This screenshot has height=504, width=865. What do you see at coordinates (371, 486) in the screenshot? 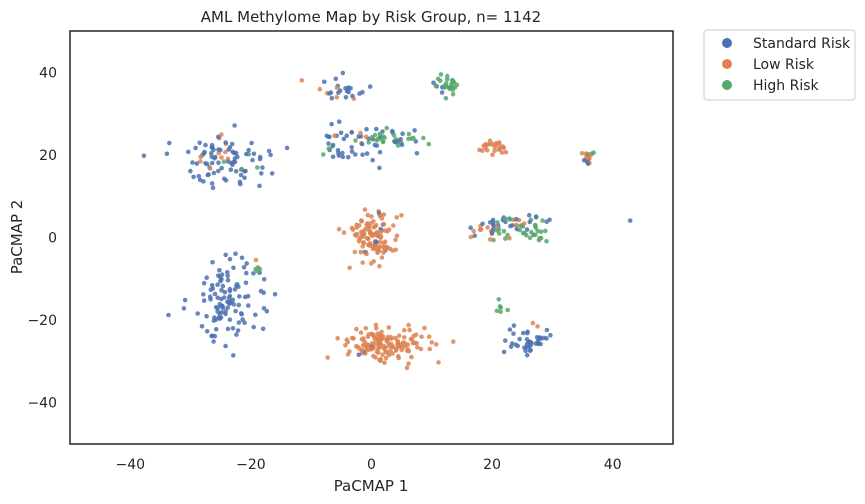
I see `x-axis-label: PaCMAP 1` at bounding box center [371, 486].